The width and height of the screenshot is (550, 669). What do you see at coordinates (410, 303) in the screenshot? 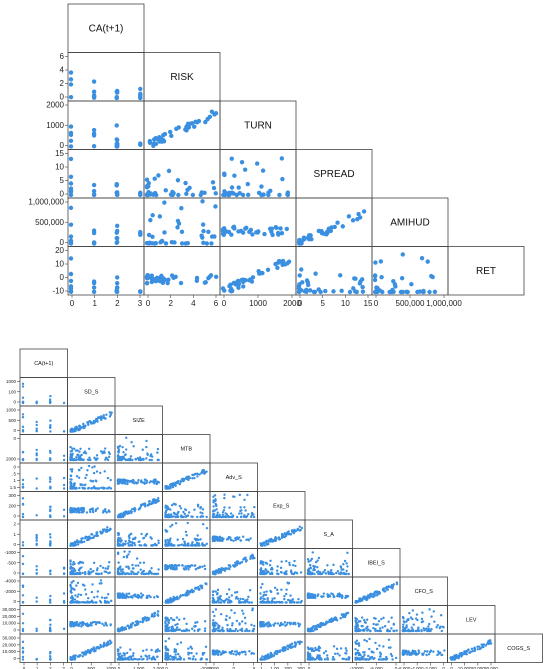
I see `x-tick-label: 500,000` at bounding box center [410, 303].